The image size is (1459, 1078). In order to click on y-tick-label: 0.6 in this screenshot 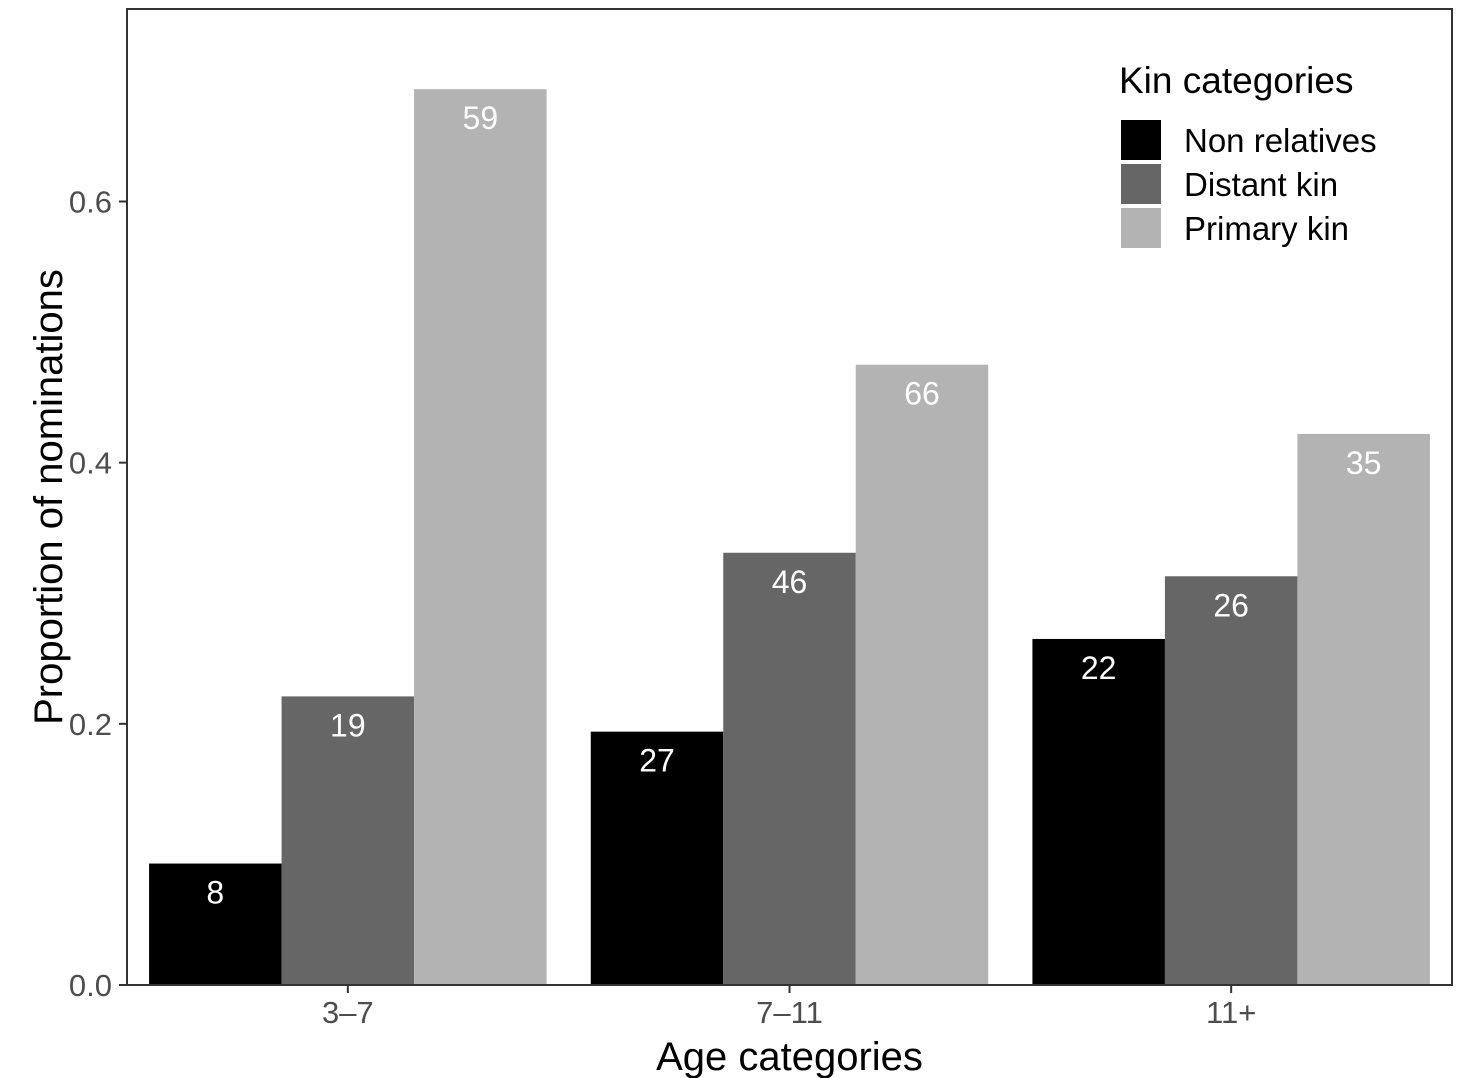, I will do `click(90, 201)`.